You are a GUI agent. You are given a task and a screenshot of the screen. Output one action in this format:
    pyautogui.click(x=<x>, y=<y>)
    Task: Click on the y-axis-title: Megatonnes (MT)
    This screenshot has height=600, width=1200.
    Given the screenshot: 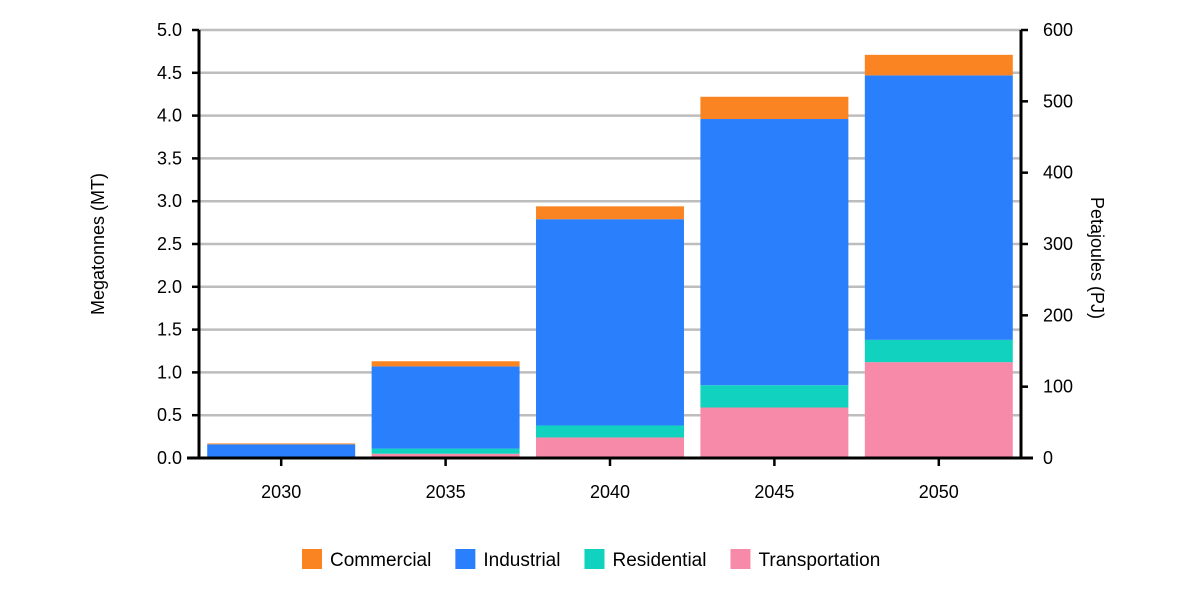 What is the action you would take?
    pyautogui.click(x=98, y=244)
    